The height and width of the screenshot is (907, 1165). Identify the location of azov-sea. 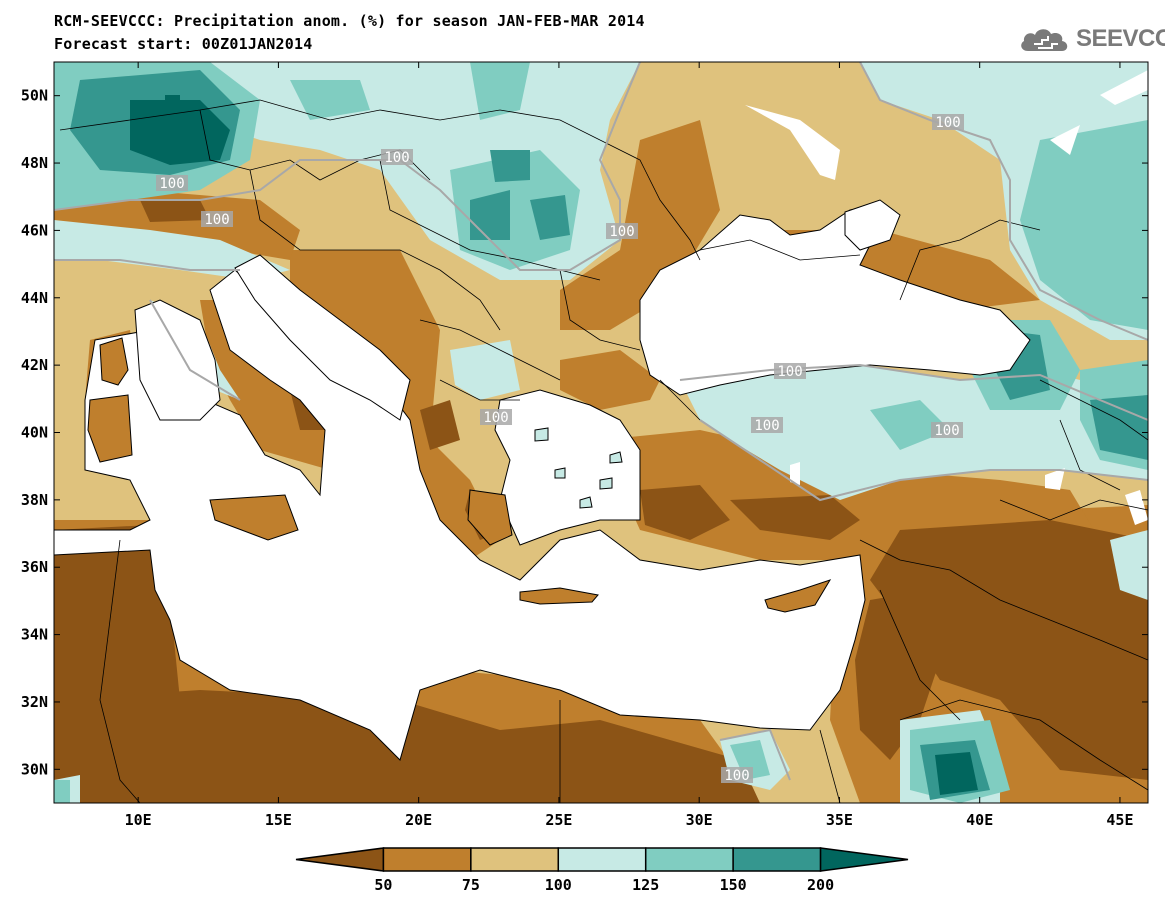
(872, 225).